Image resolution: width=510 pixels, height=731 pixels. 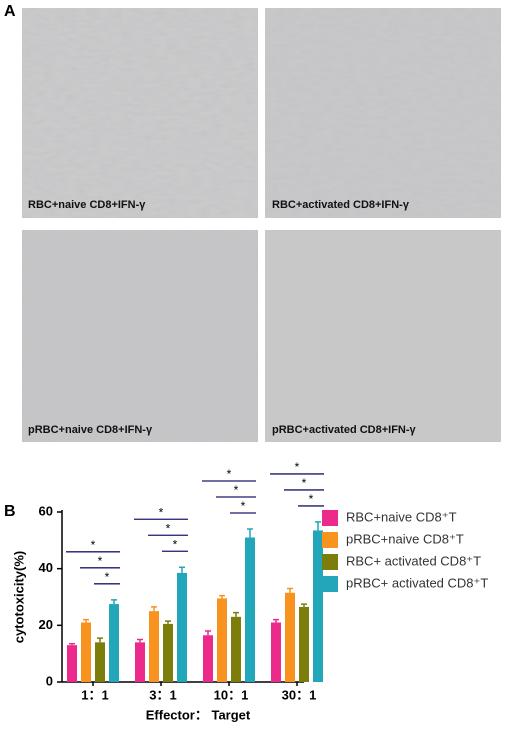 I want to click on micrograph: RBC+activated CD8+IFN-γ, so click(x=383, y=113).